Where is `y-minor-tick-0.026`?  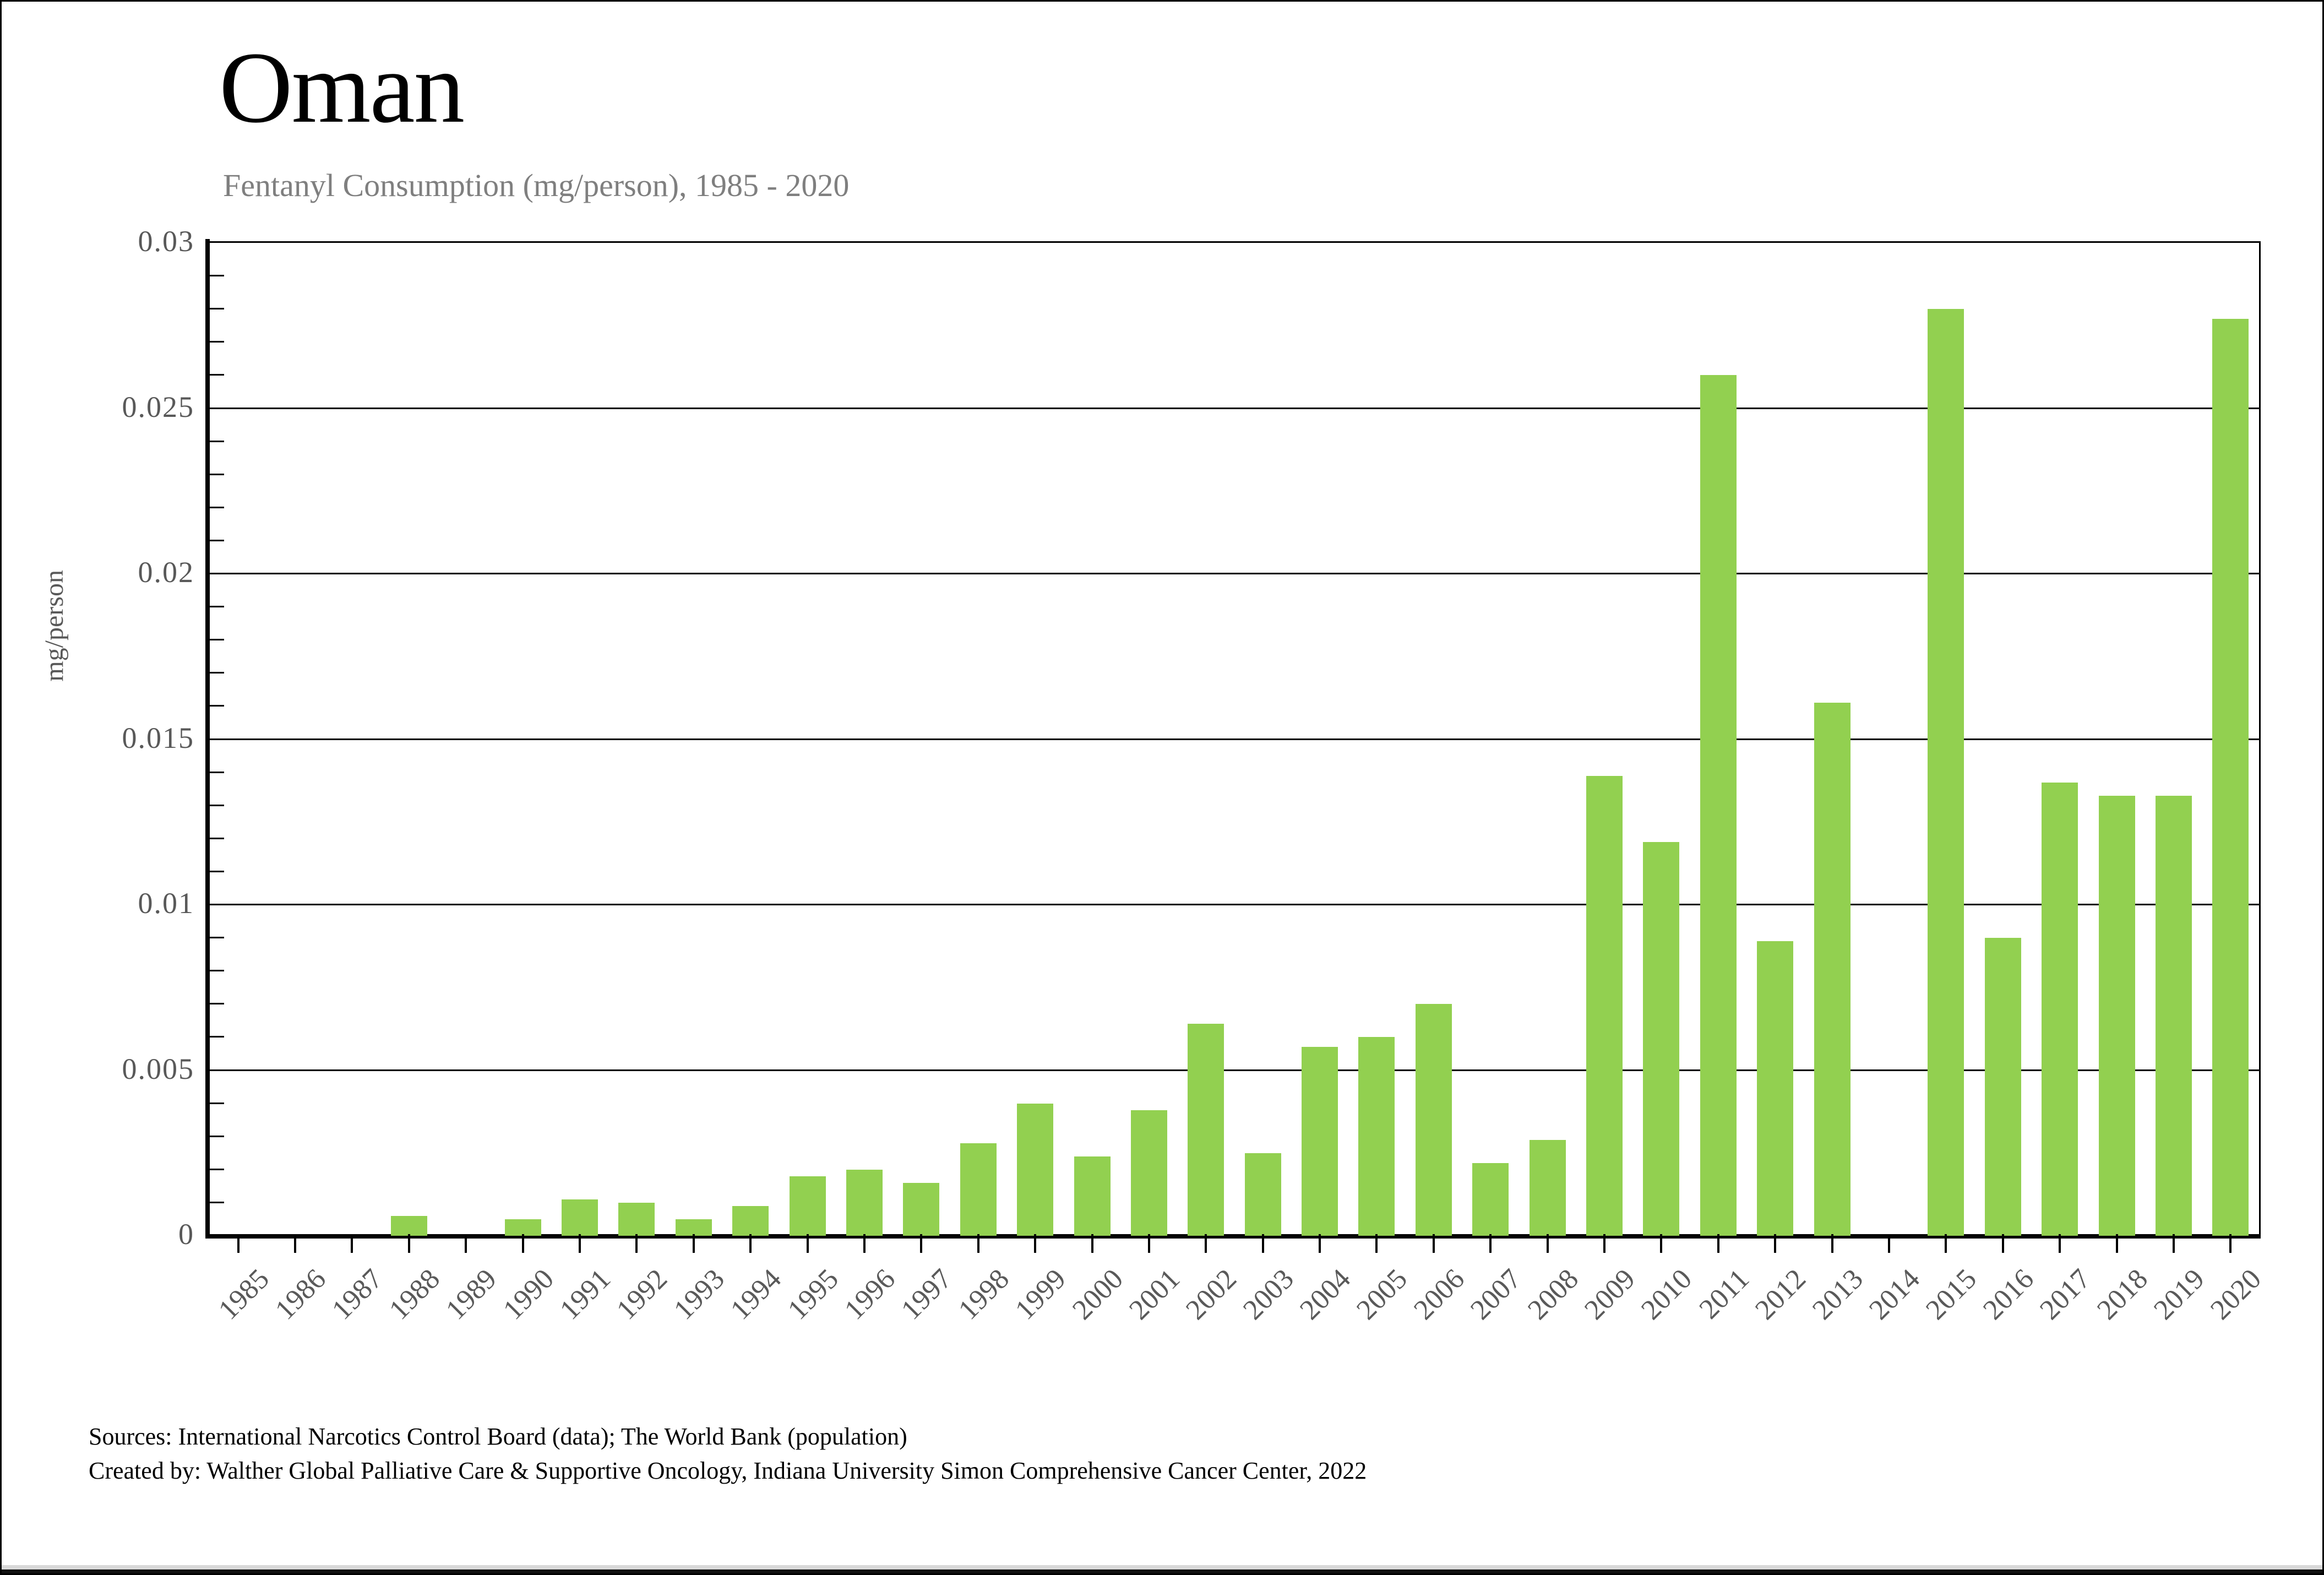
y-minor-tick-0.026 is located at coordinates (217, 375).